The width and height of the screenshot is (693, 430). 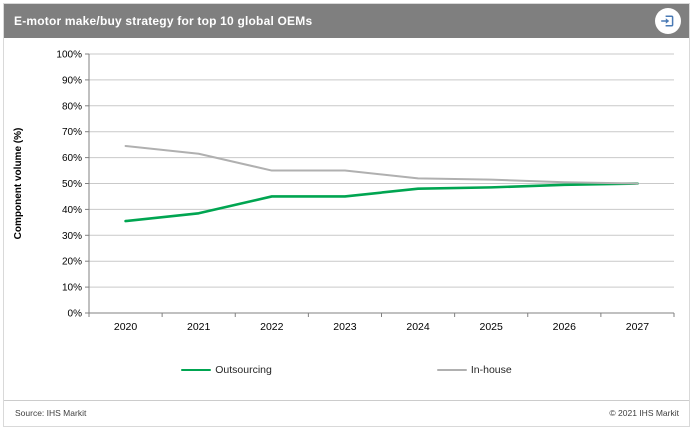 What do you see at coordinates (72, 262) in the screenshot?
I see `y-tick-label: 20%` at bounding box center [72, 262].